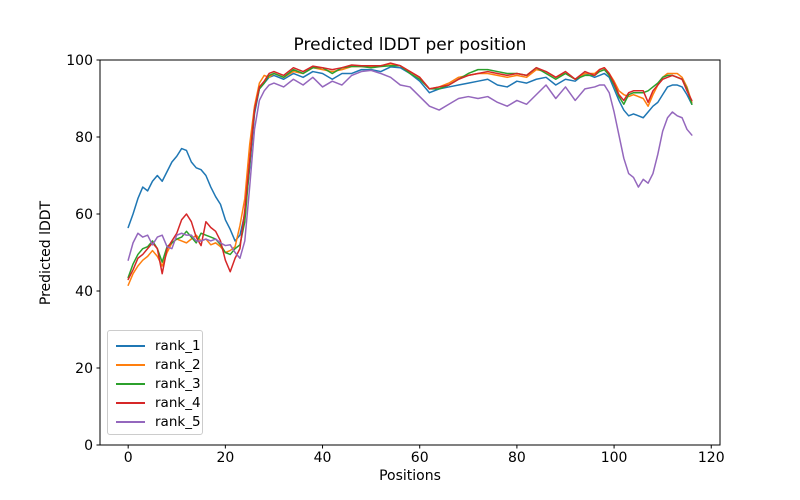 This screenshot has width=800, height=500. Describe the element at coordinates (88, 446) in the screenshot. I see `y-tick-label: 0` at that location.